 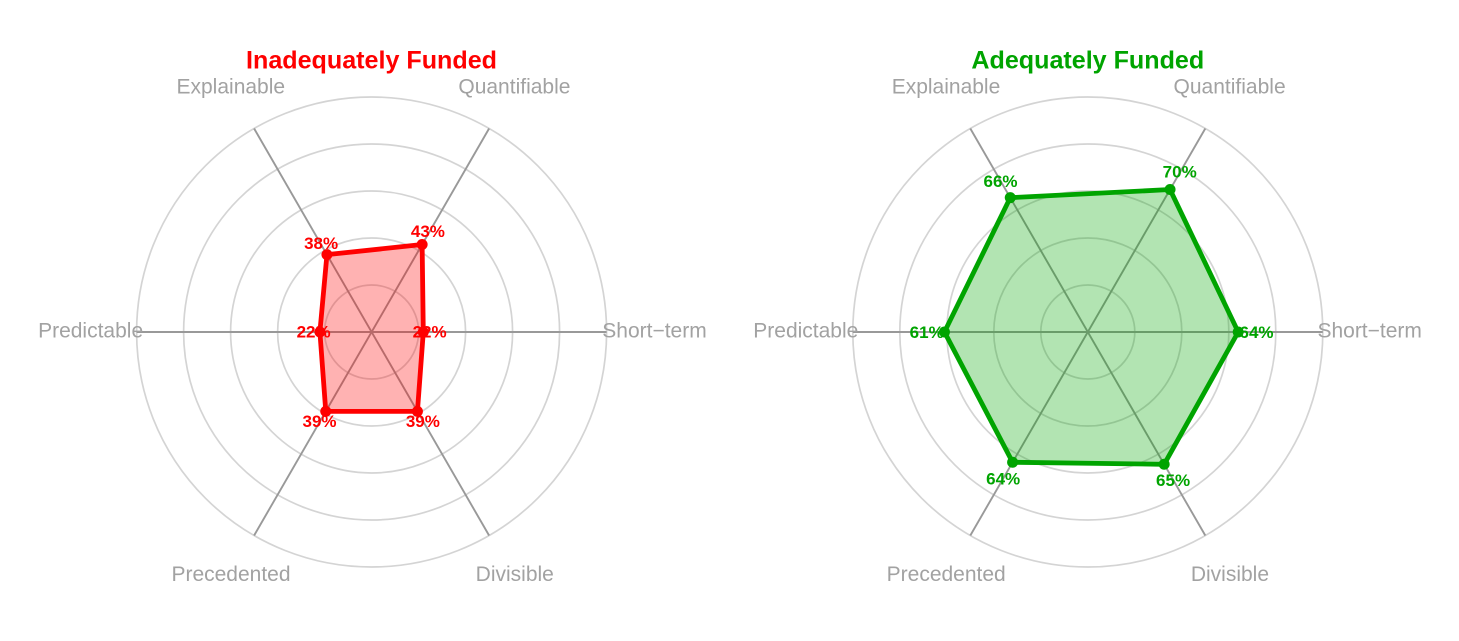 I want to click on svg-text: Adequately Funded, so click(x=1087, y=60).